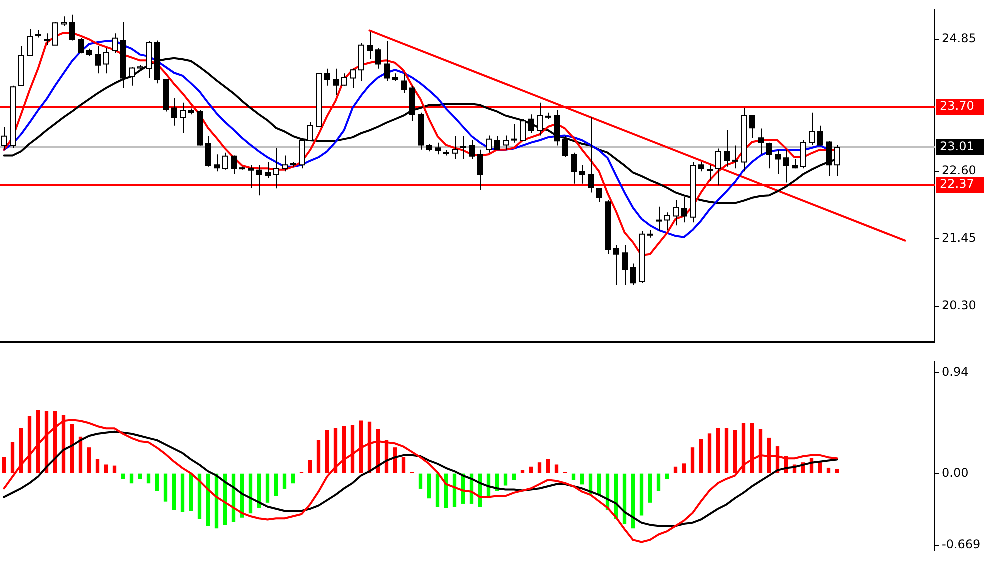 This screenshot has height=561, width=984. Describe the element at coordinates (959, 238) in the screenshot. I see `y-tick-label: 21.45` at that location.